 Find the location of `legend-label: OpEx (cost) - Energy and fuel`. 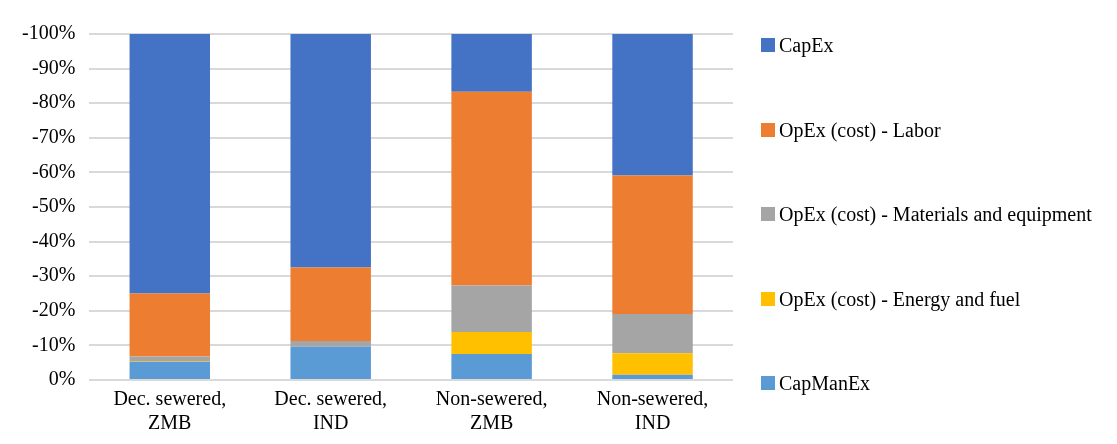

legend-label: OpEx (cost) - Energy and fuel is located at coordinates (900, 299).